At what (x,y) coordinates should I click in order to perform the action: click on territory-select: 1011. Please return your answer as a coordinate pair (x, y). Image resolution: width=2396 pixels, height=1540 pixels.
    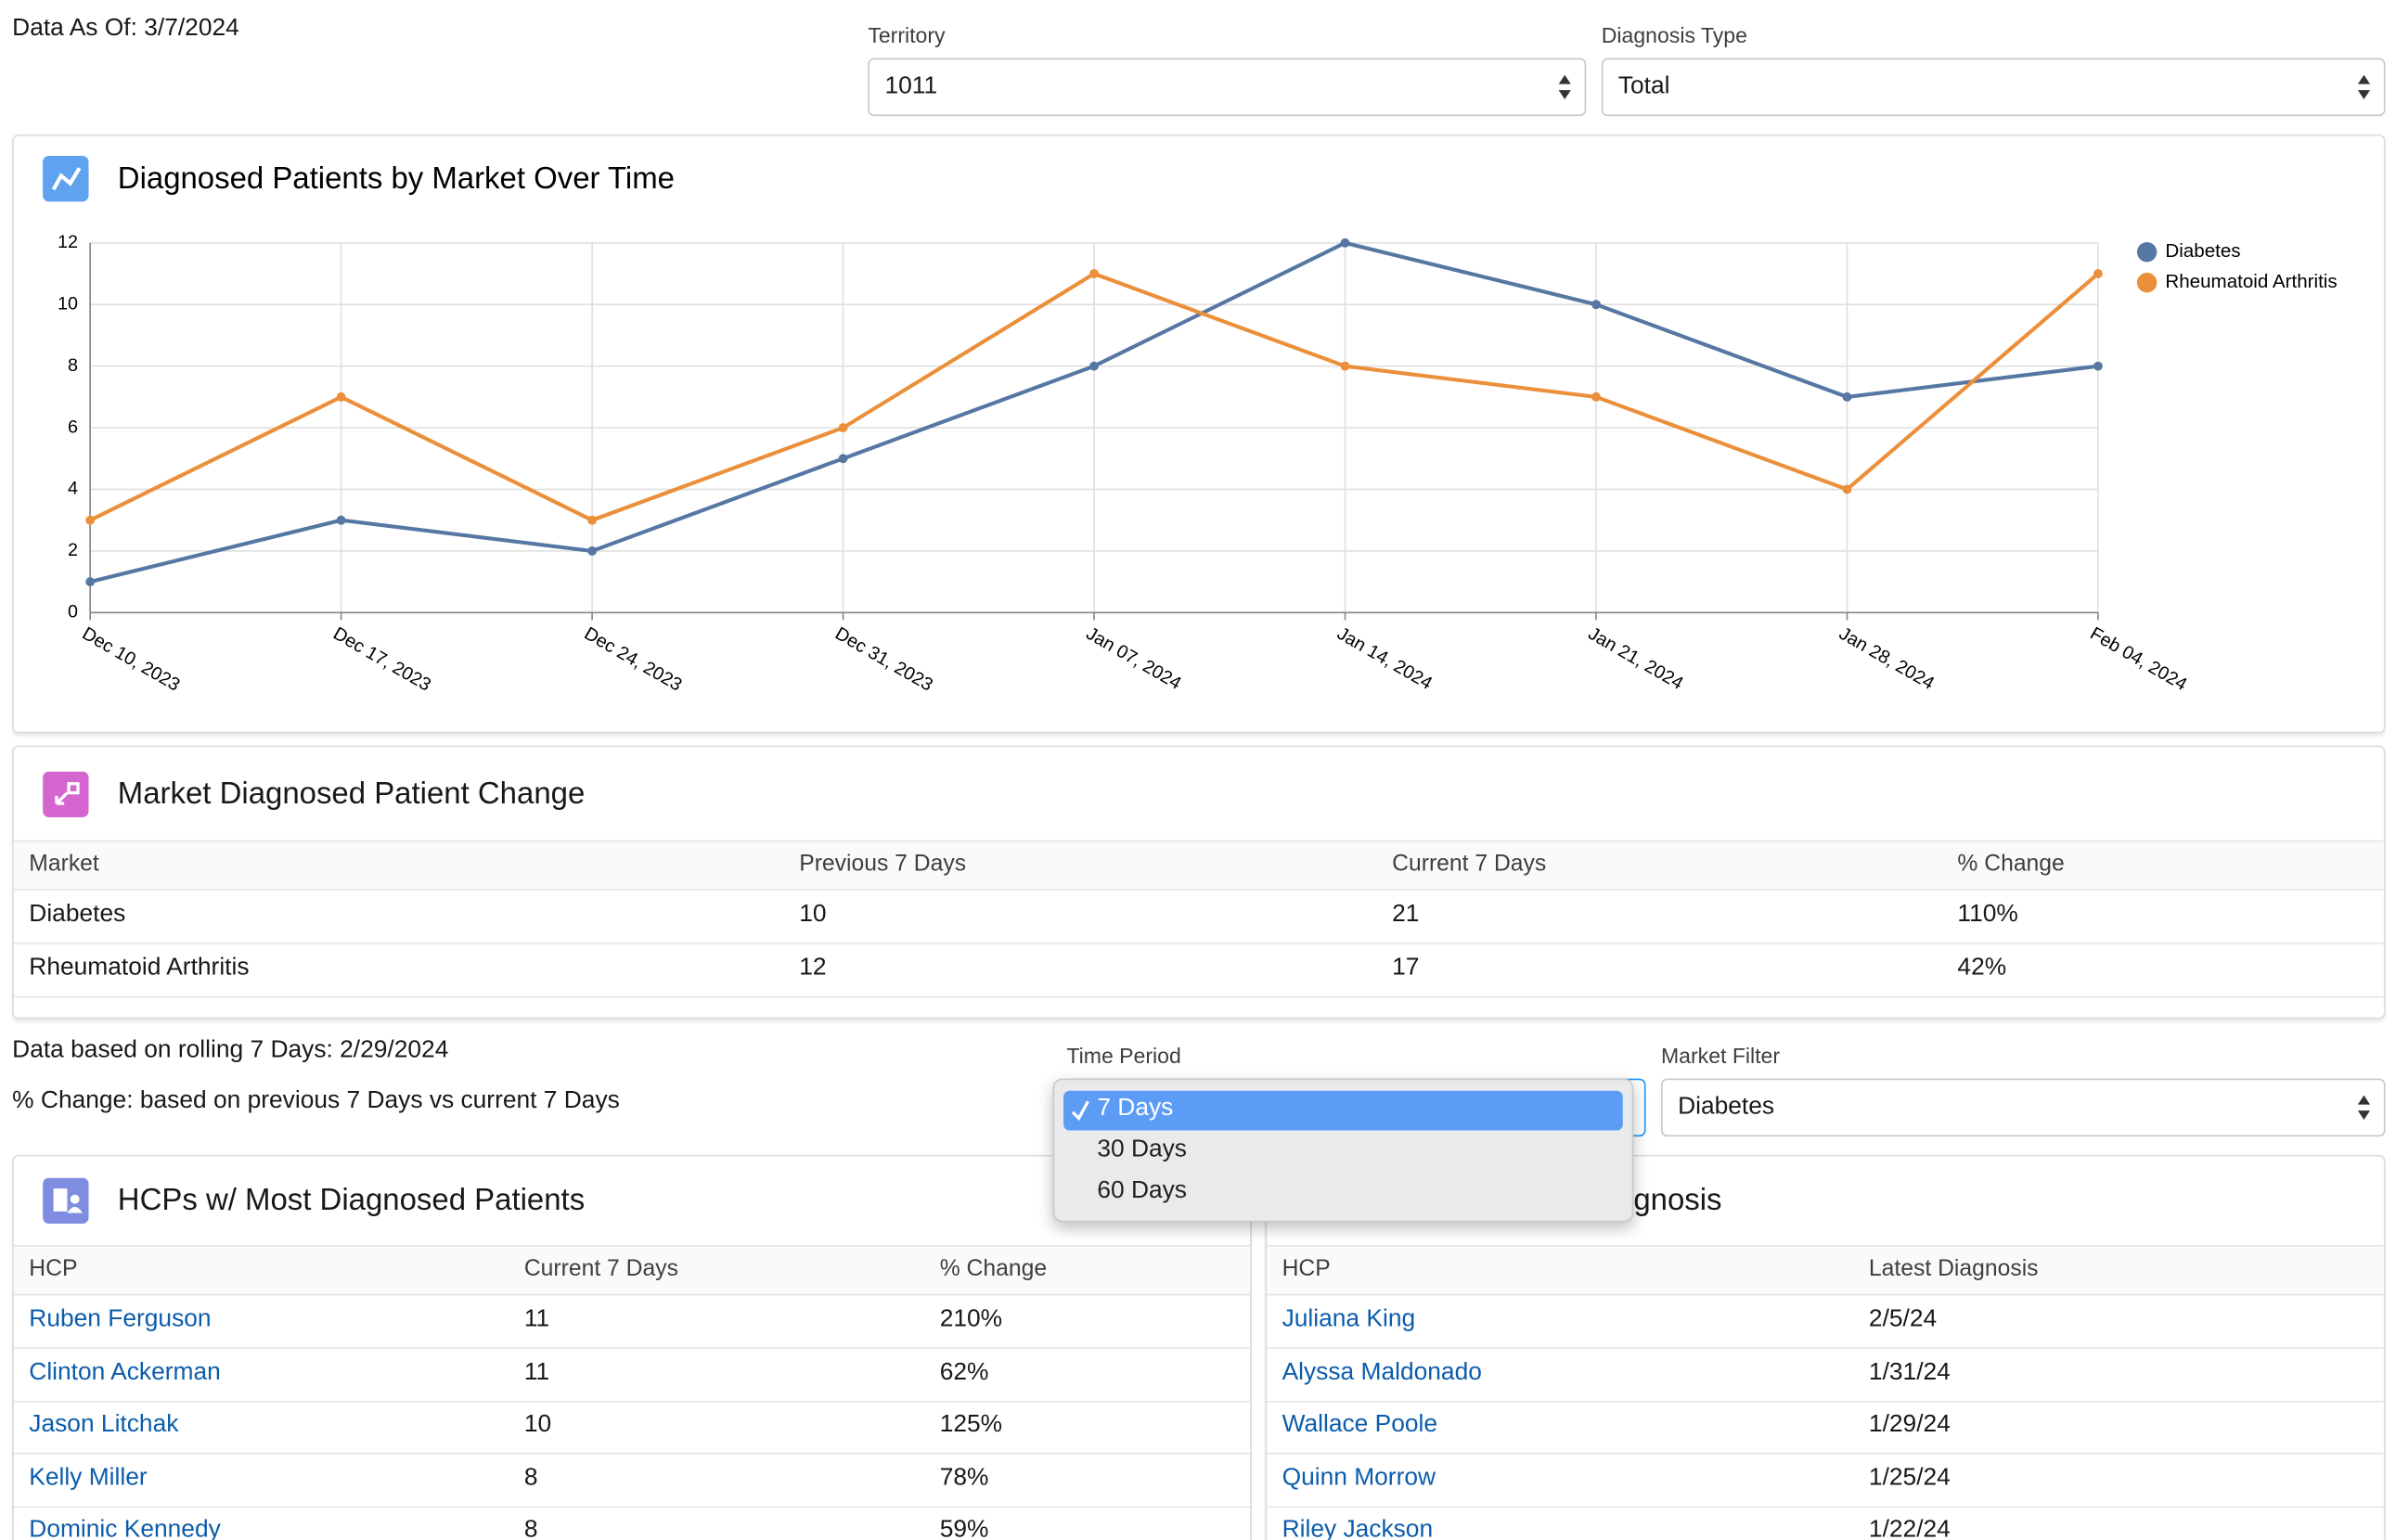
    Looking at the image, I should click on (1227, 88).